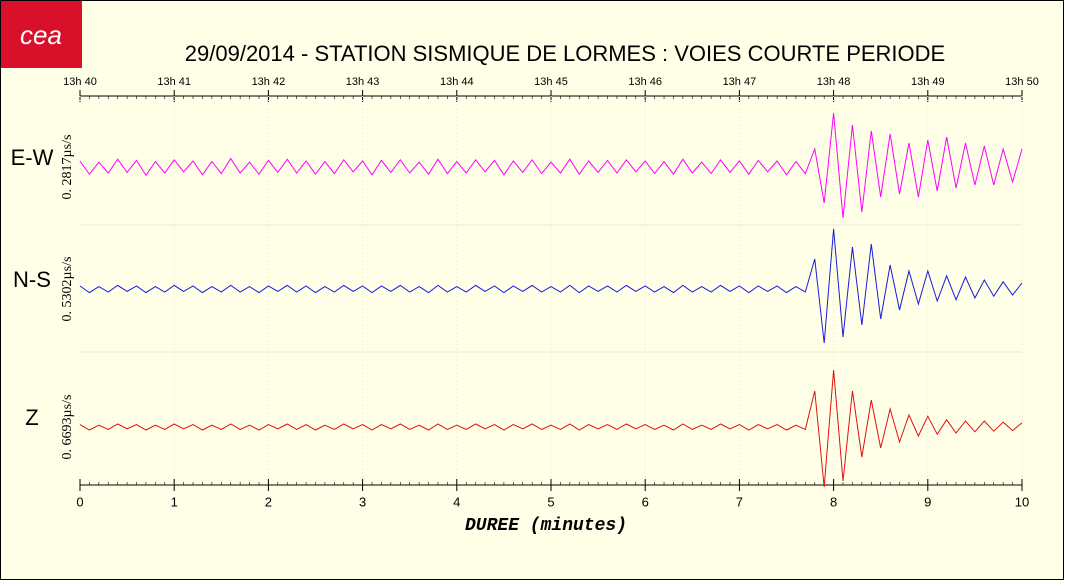 The image size is (1065, 586). I want to click on scale-label: 0. 5302µs/s, so click(67, 289).